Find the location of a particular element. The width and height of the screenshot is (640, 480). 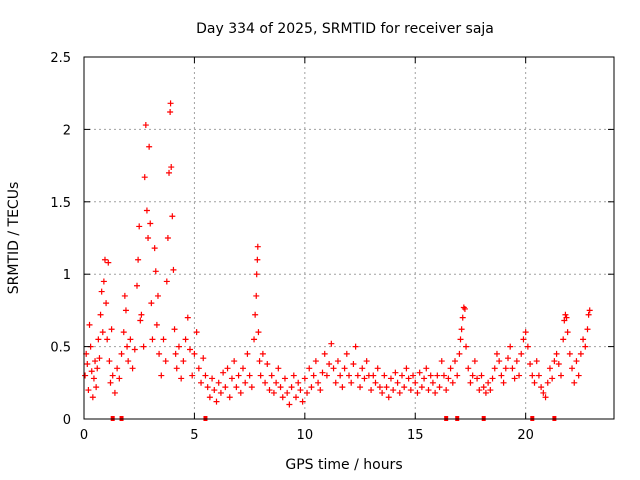

x-tick-label: 15 is located at coordinates (415, 435).